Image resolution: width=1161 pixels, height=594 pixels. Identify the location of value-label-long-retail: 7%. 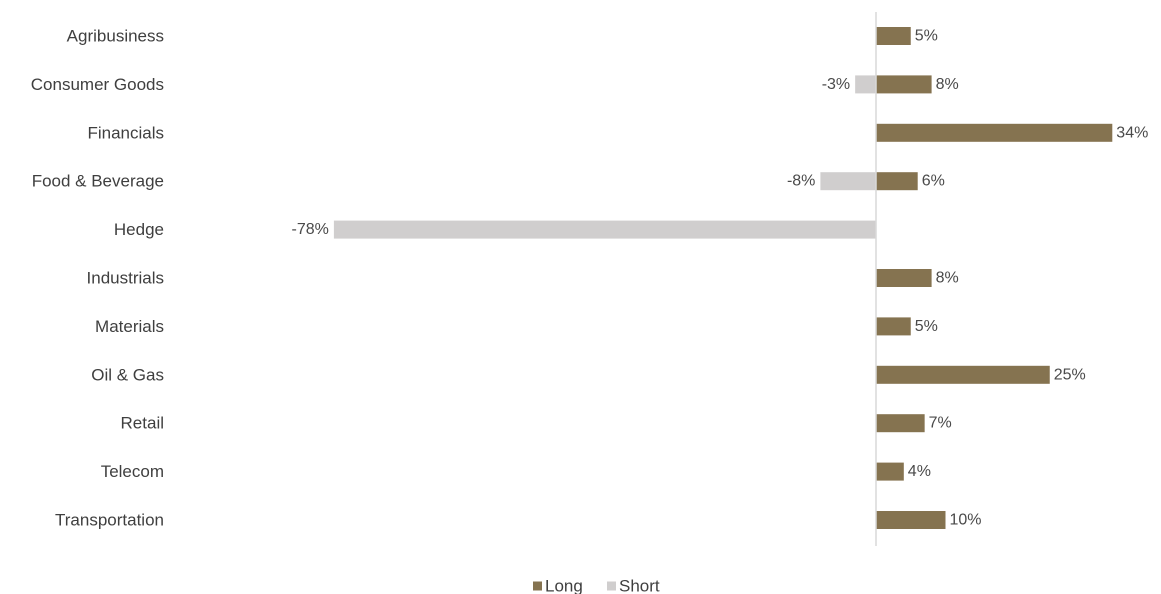
(940, 423).